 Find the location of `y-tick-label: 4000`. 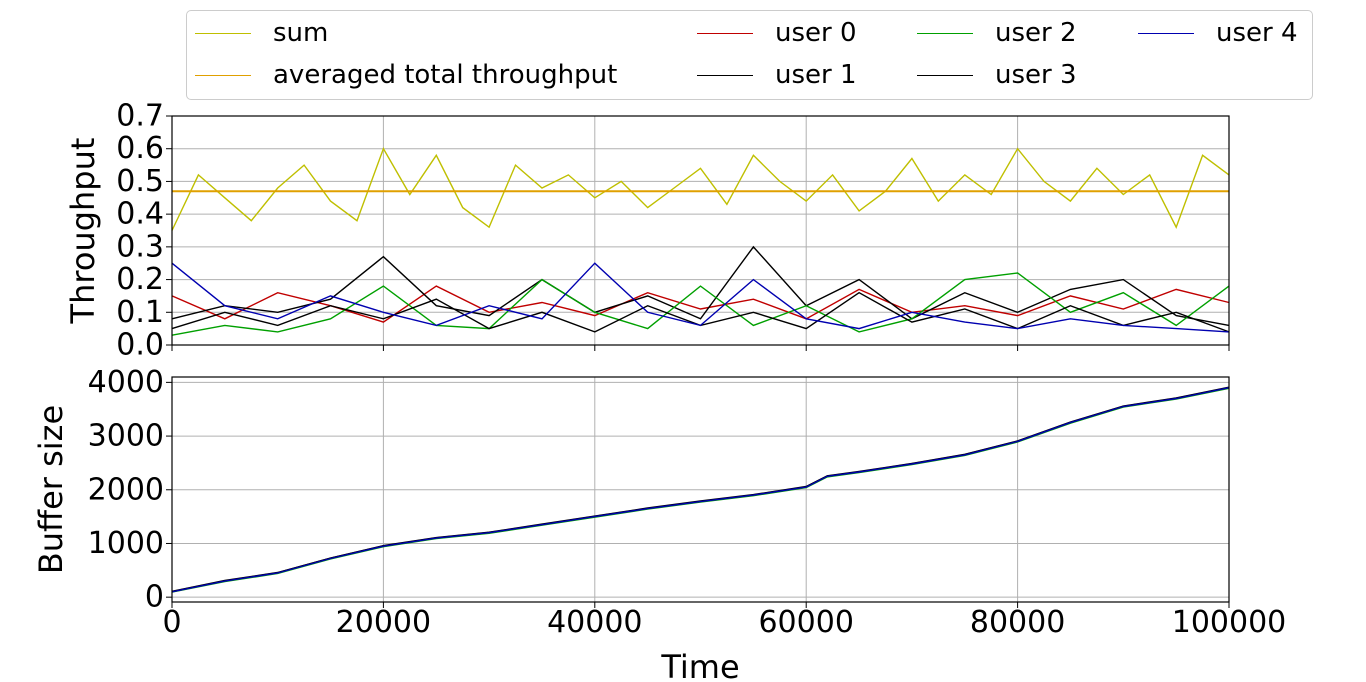

y-tick-label: 4000 is located at coordinates (126, 382).